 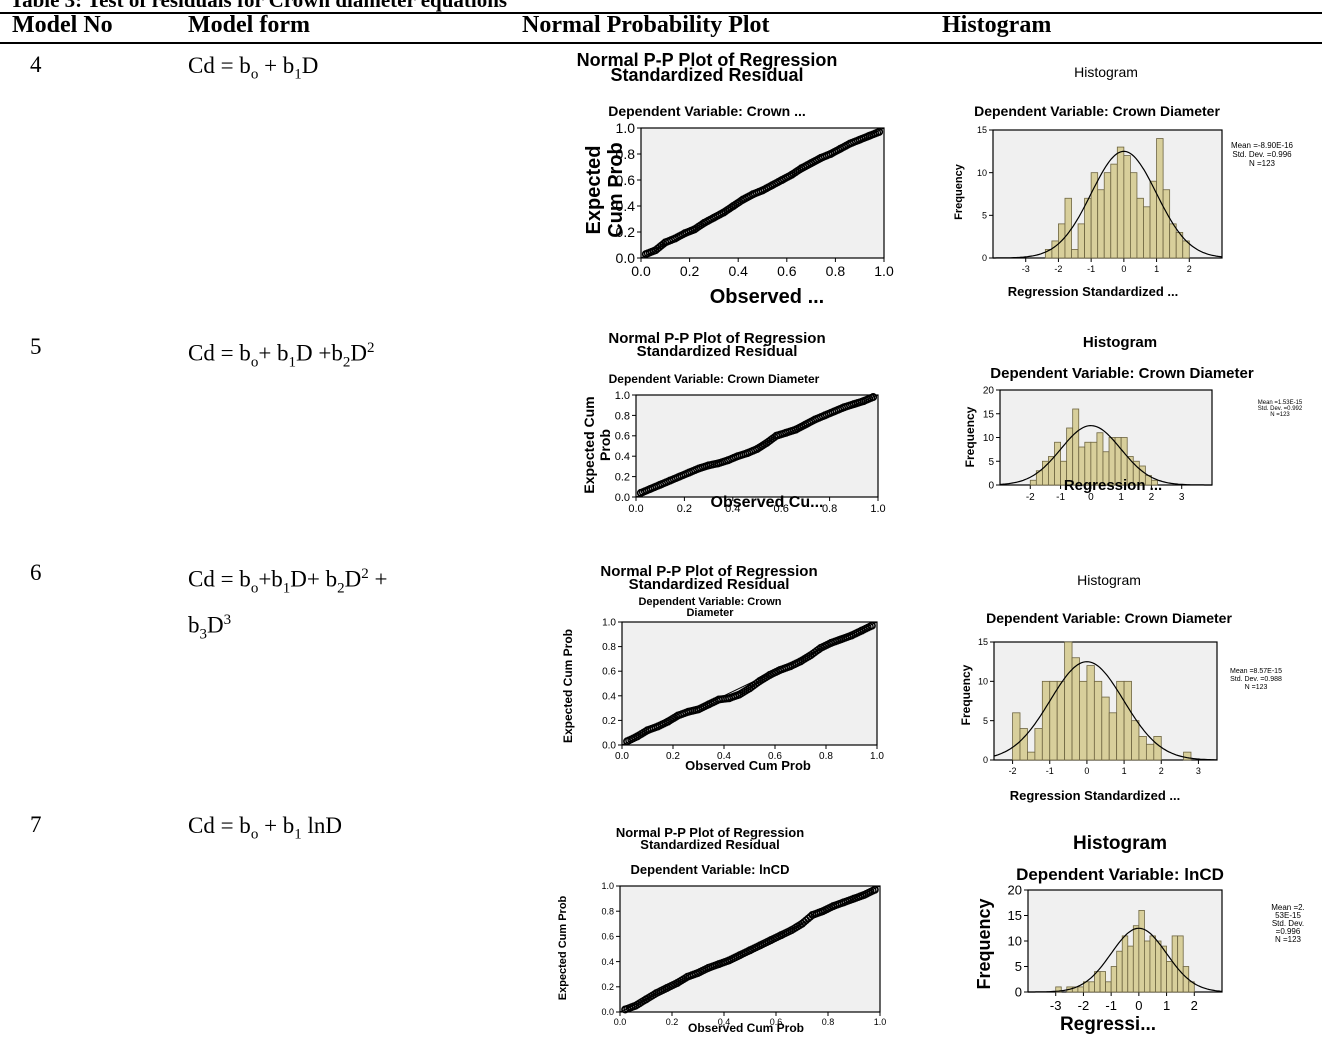 I want to click on model-no-cell: 6, so click(x=36, y=572).